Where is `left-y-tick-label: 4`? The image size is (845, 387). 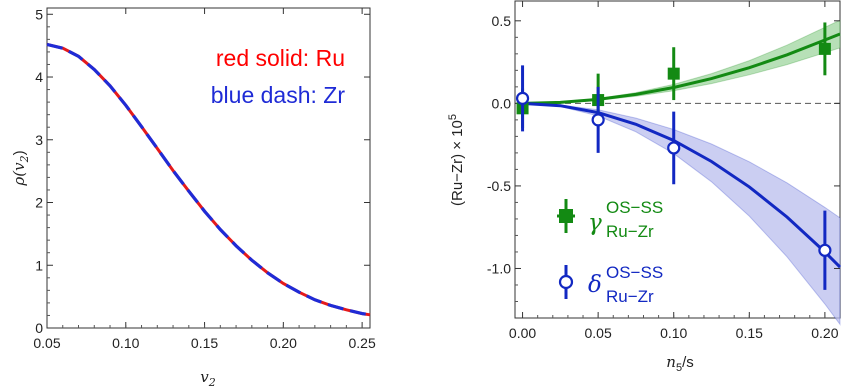
left-y-tick-label: 4 is located at coordinates (39, 77).